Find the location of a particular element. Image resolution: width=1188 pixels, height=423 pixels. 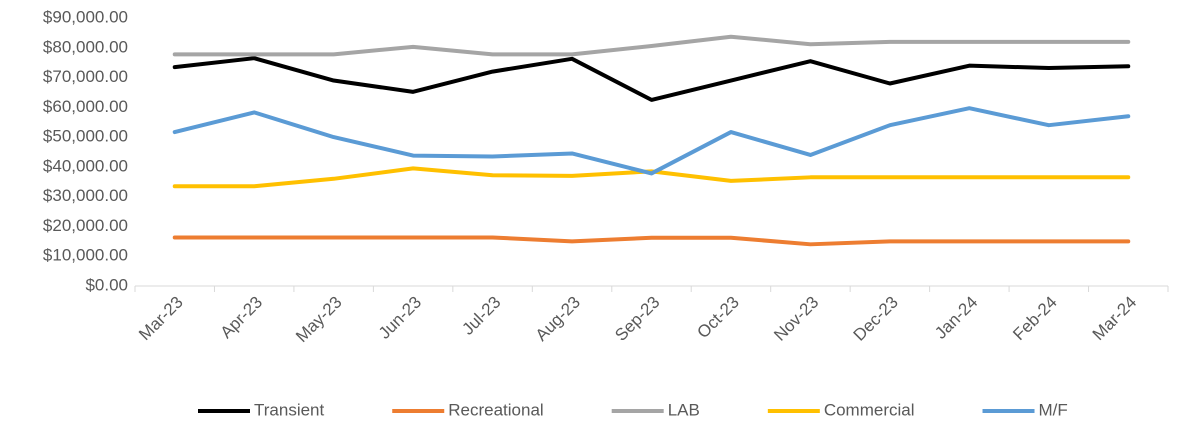

legend-label: LAB is located at coordinates (684, 409).